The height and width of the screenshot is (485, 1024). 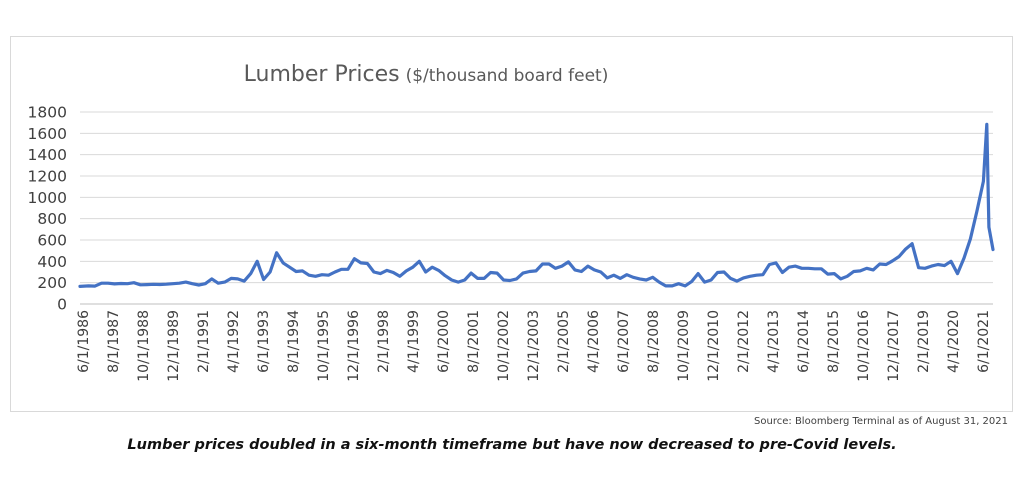 What do you see at coordinates (84, 341) in the screenshot?
I see `x-tick-label: 6/1/1986` at bounding box center [84, 341].